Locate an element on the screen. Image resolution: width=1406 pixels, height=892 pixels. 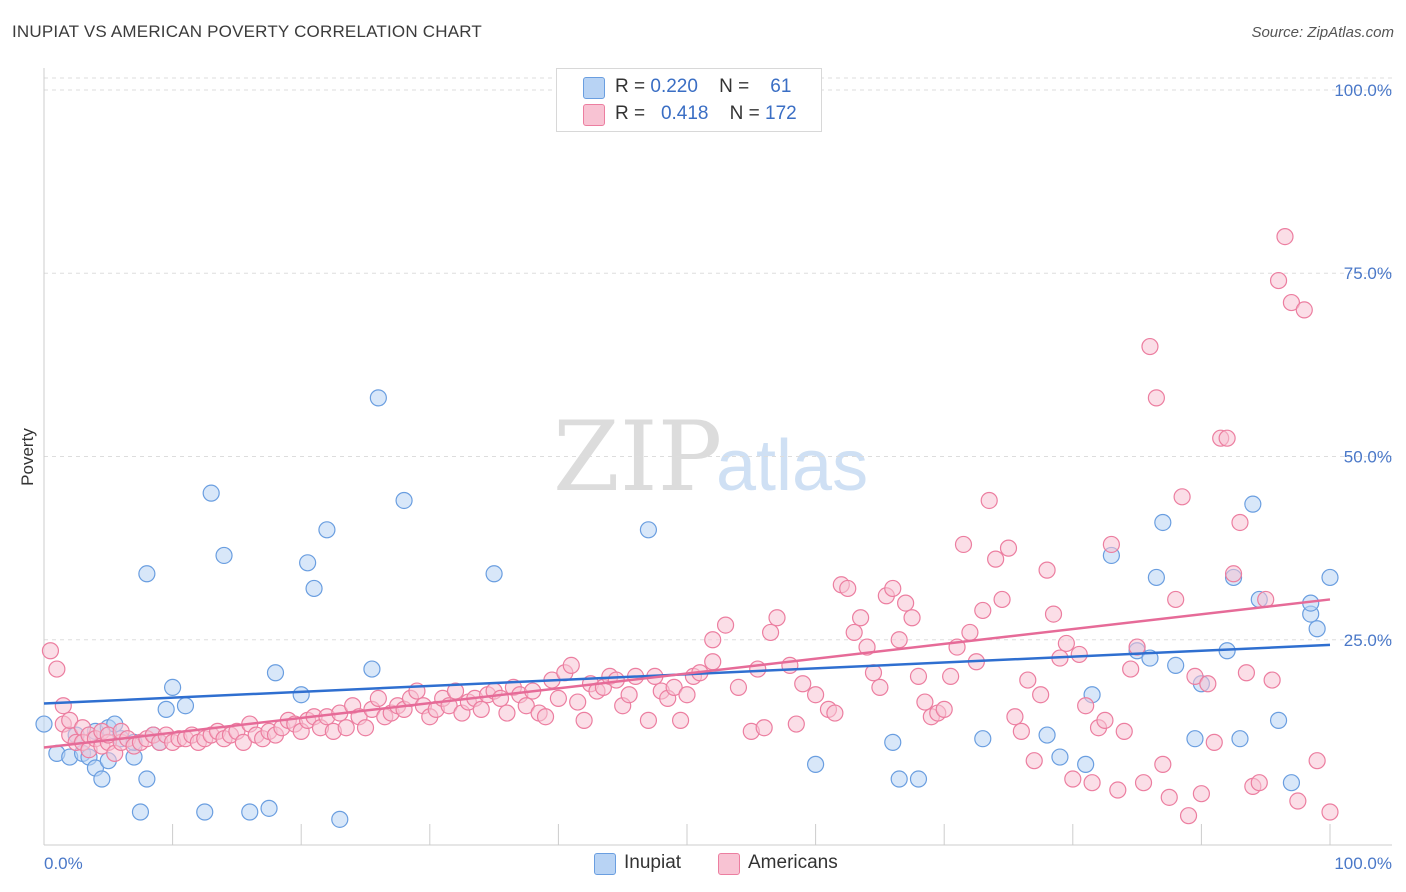
legend-r-value-inupiat: 0.220 is located at coordinates (674, 86).